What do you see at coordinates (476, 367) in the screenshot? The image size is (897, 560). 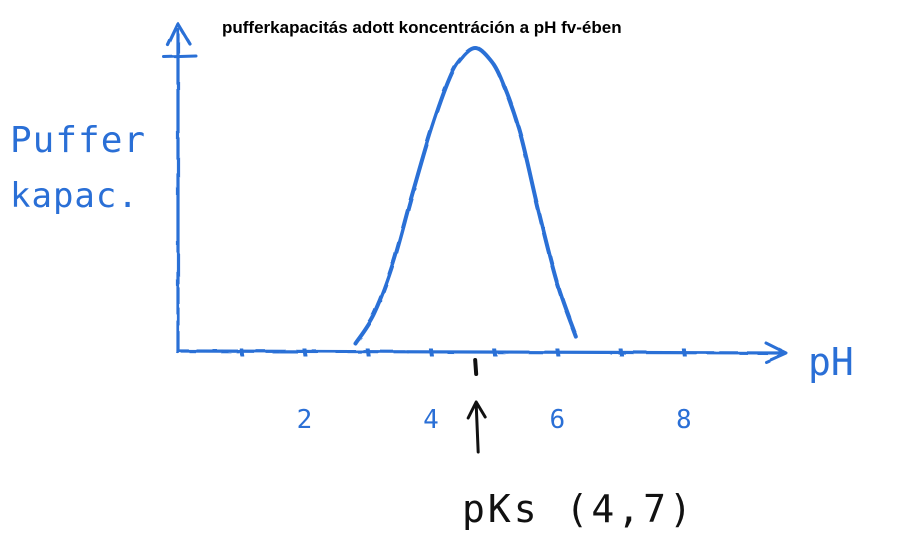 I see `pks-tick-mark` at bounding box center [476, 367].